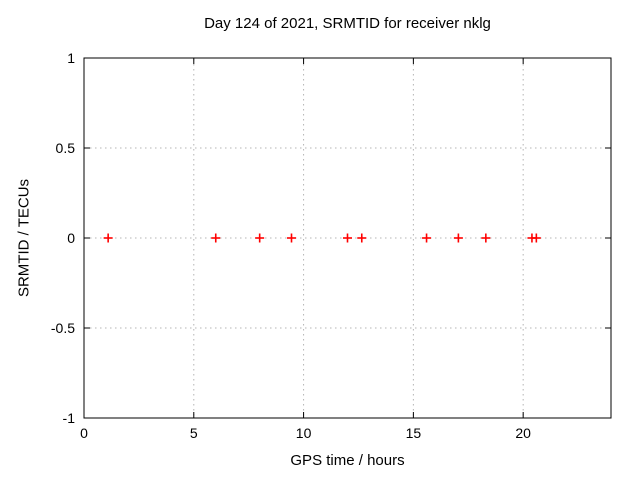 The image size is (640, 480). I want to click on y-tick-label: -1, so click(69, 418).